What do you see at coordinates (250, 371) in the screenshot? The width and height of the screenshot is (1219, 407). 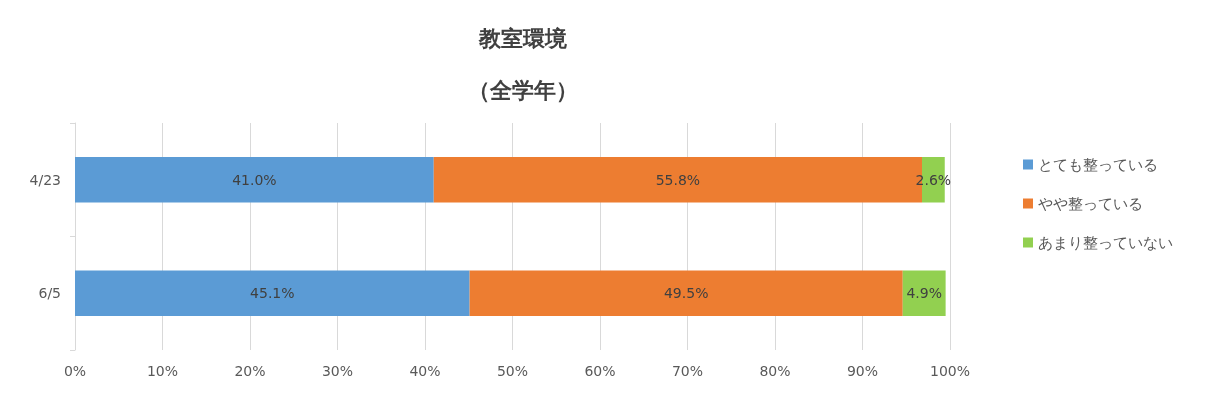 I see `x-tick-label: 20%` at bounding box center [250, 371].